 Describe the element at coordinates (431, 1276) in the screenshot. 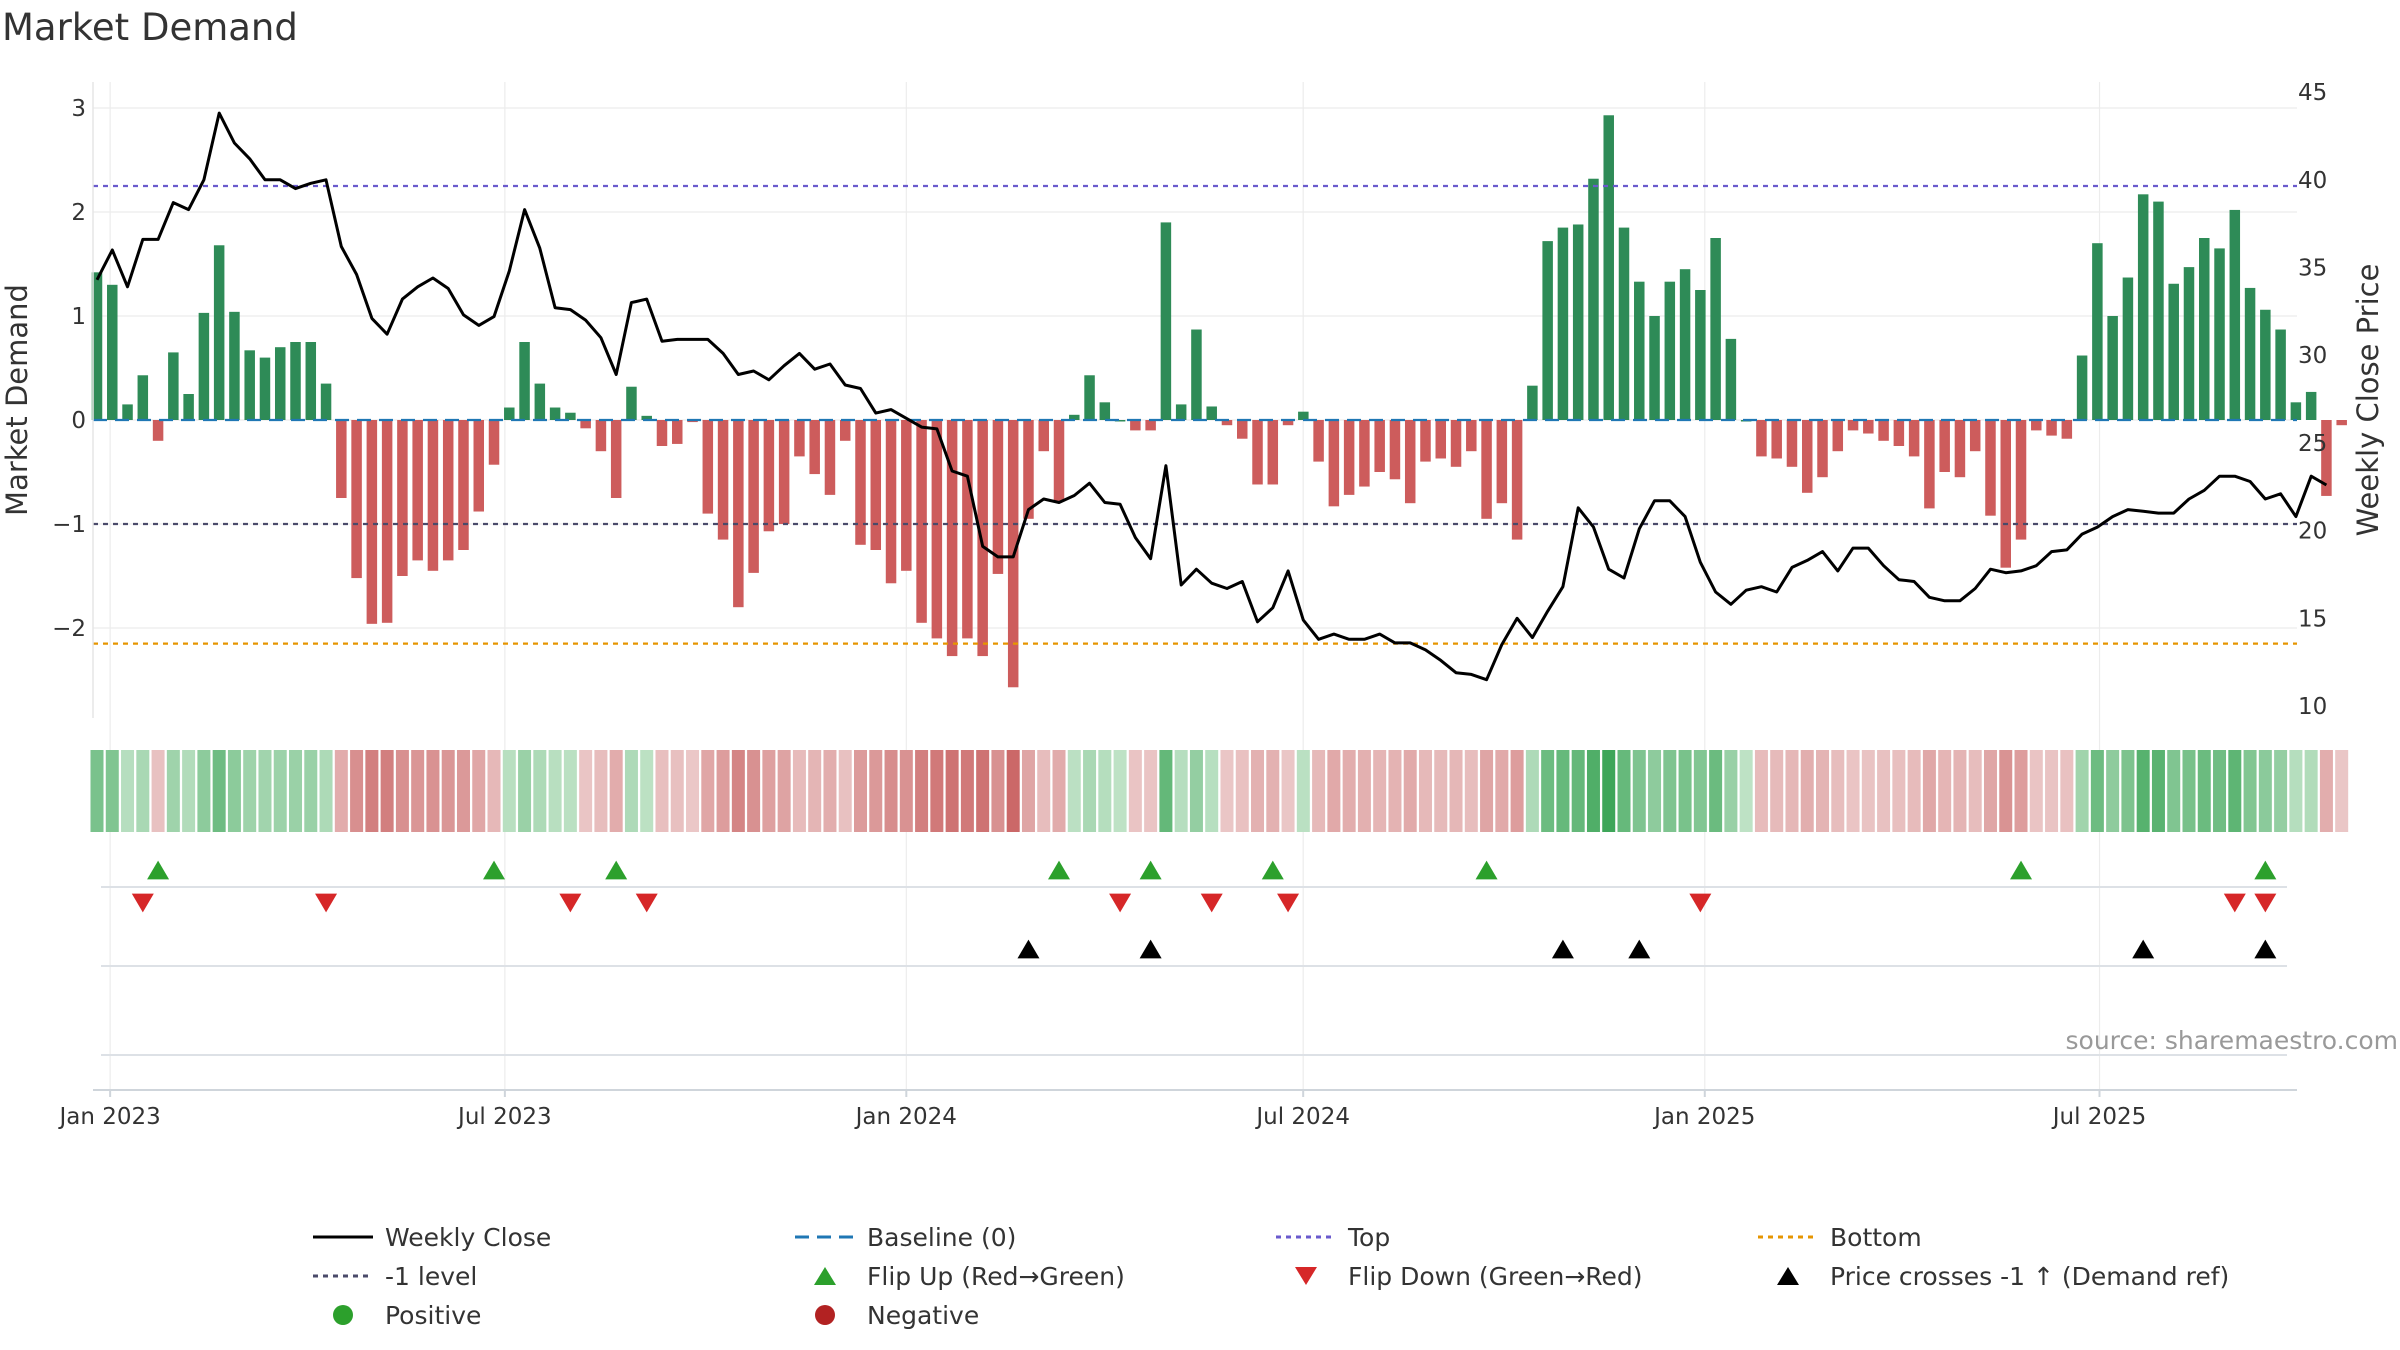

I see `legend-label: -1 level` at that location.